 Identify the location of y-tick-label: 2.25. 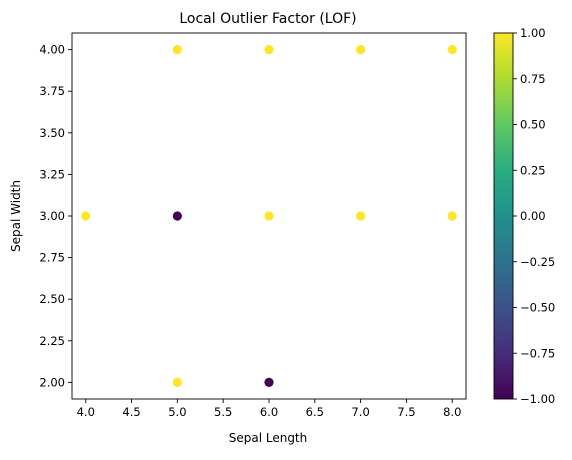
(52, 341).